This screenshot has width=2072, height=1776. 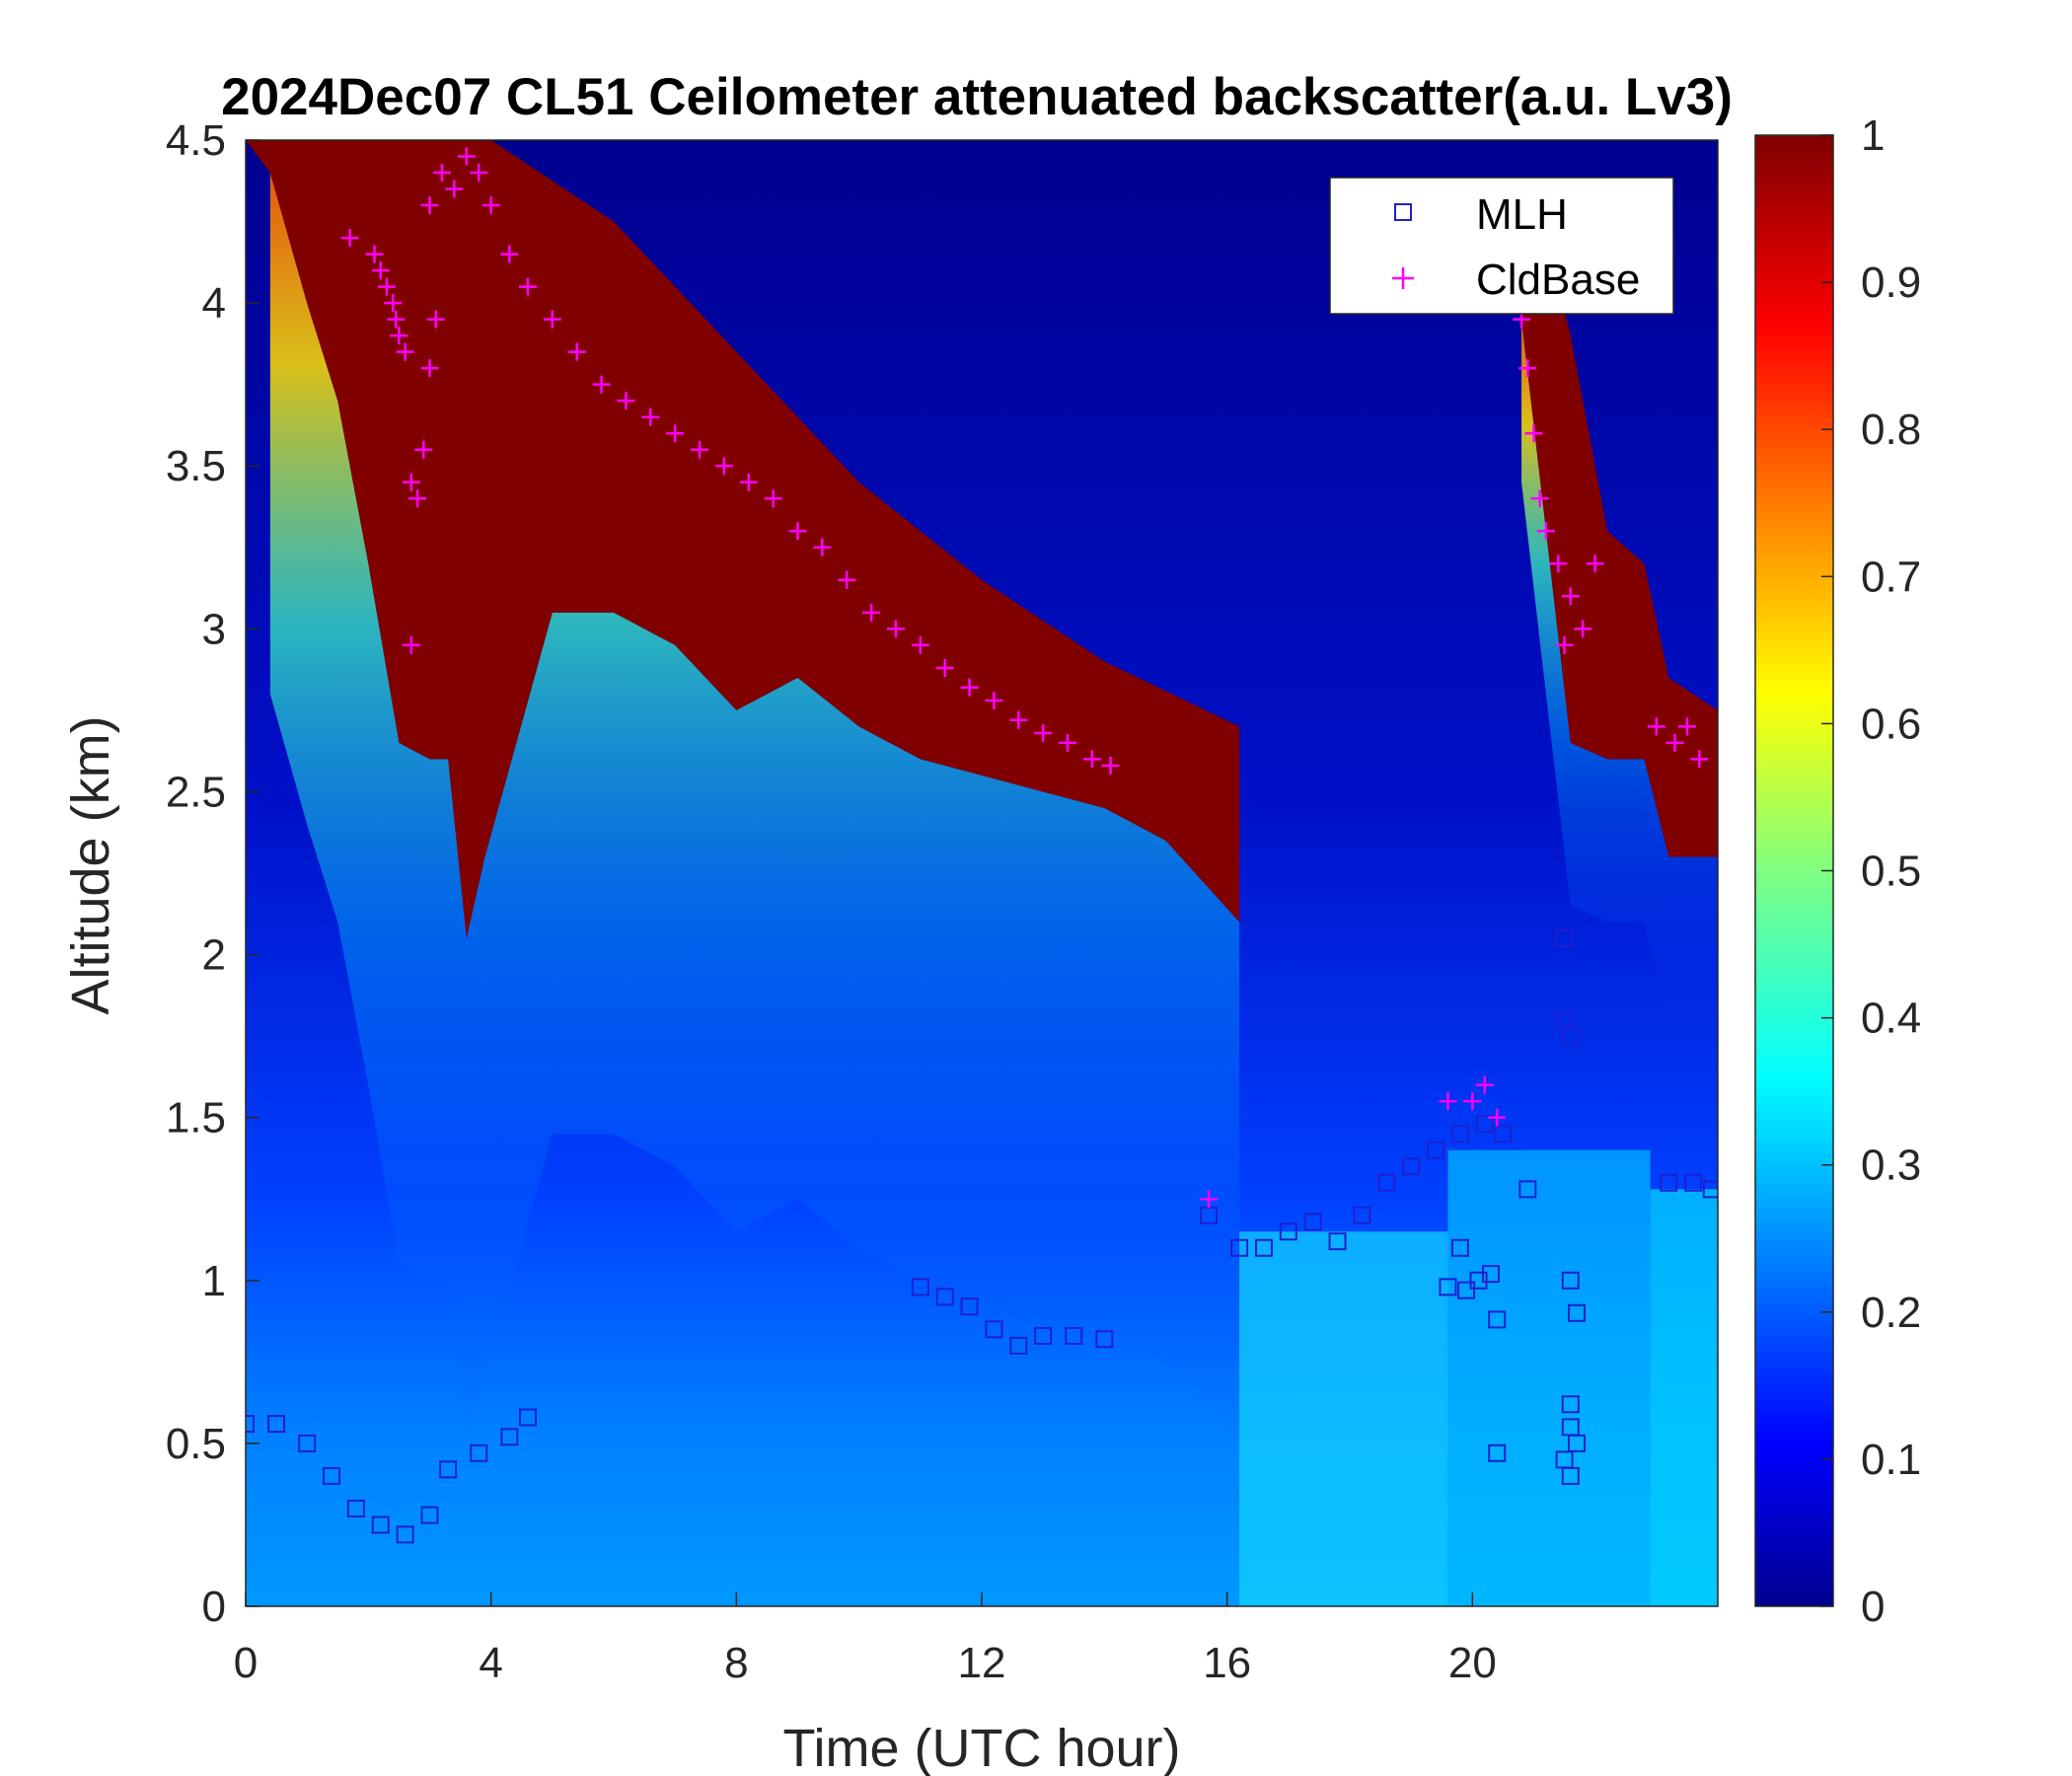 I want to click on y-tick-label: 0.5, so click(x=196, y=1444).